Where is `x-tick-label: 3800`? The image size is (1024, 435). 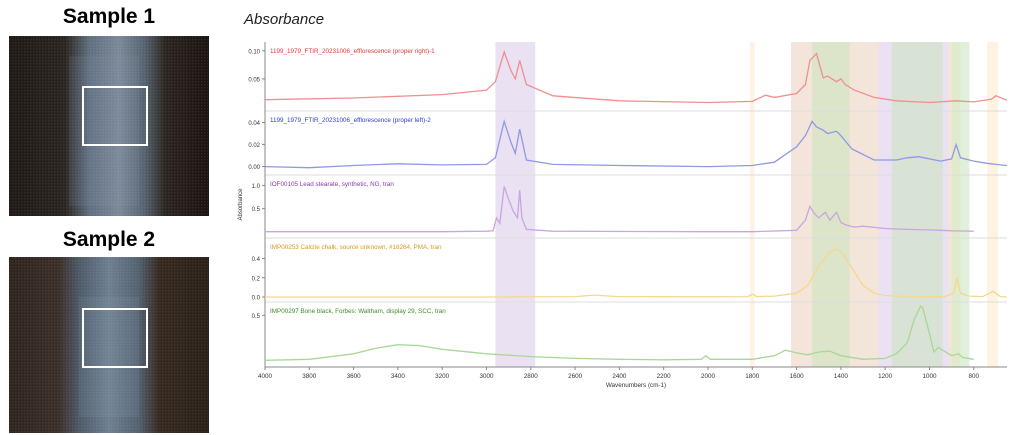 x-tick-label: 3800 is located at coordinates (309, 376).